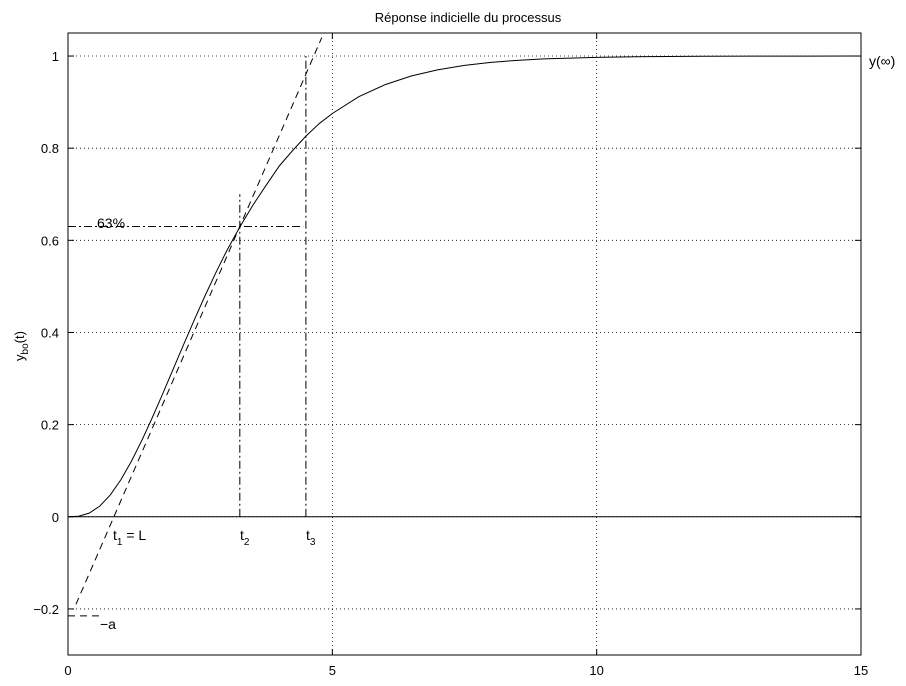 This screenshot has width=906, height=686. Describe the element at coordinates (308, 535) in the screenshot. I see `annotation-t3-main: t` at that location.